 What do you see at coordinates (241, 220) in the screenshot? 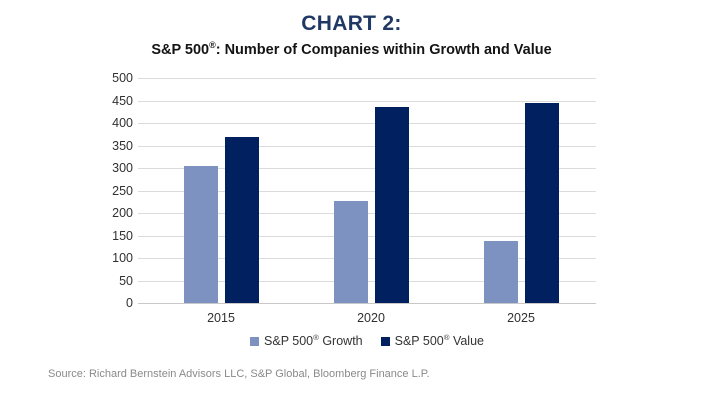
I see `bar-value-2015` at bounding box center [241, 220].